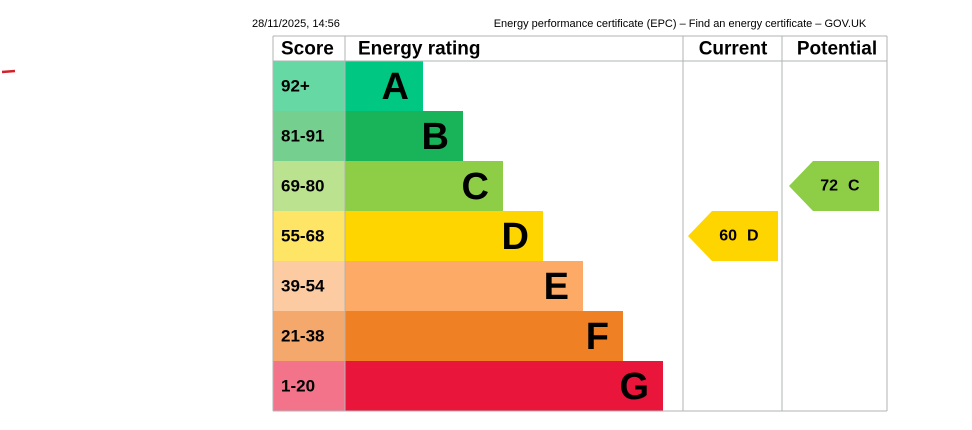 The height and width of the screenshot is (430, 972). What do you see at coordinates (302, 336) in the screenshot?
I see `score-label: 21-38` at bounding box center [302, 336].